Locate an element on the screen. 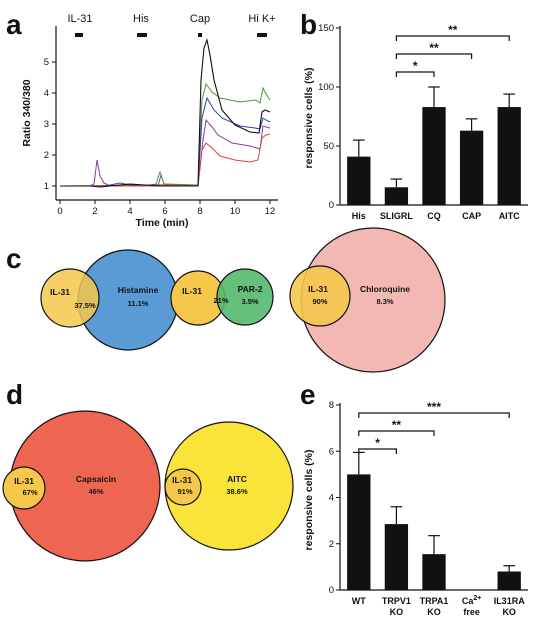 Image resolution: width=533 pixels, height=621 pixels. venn-label-aitc: AITC is located at coordinates (237, 479).